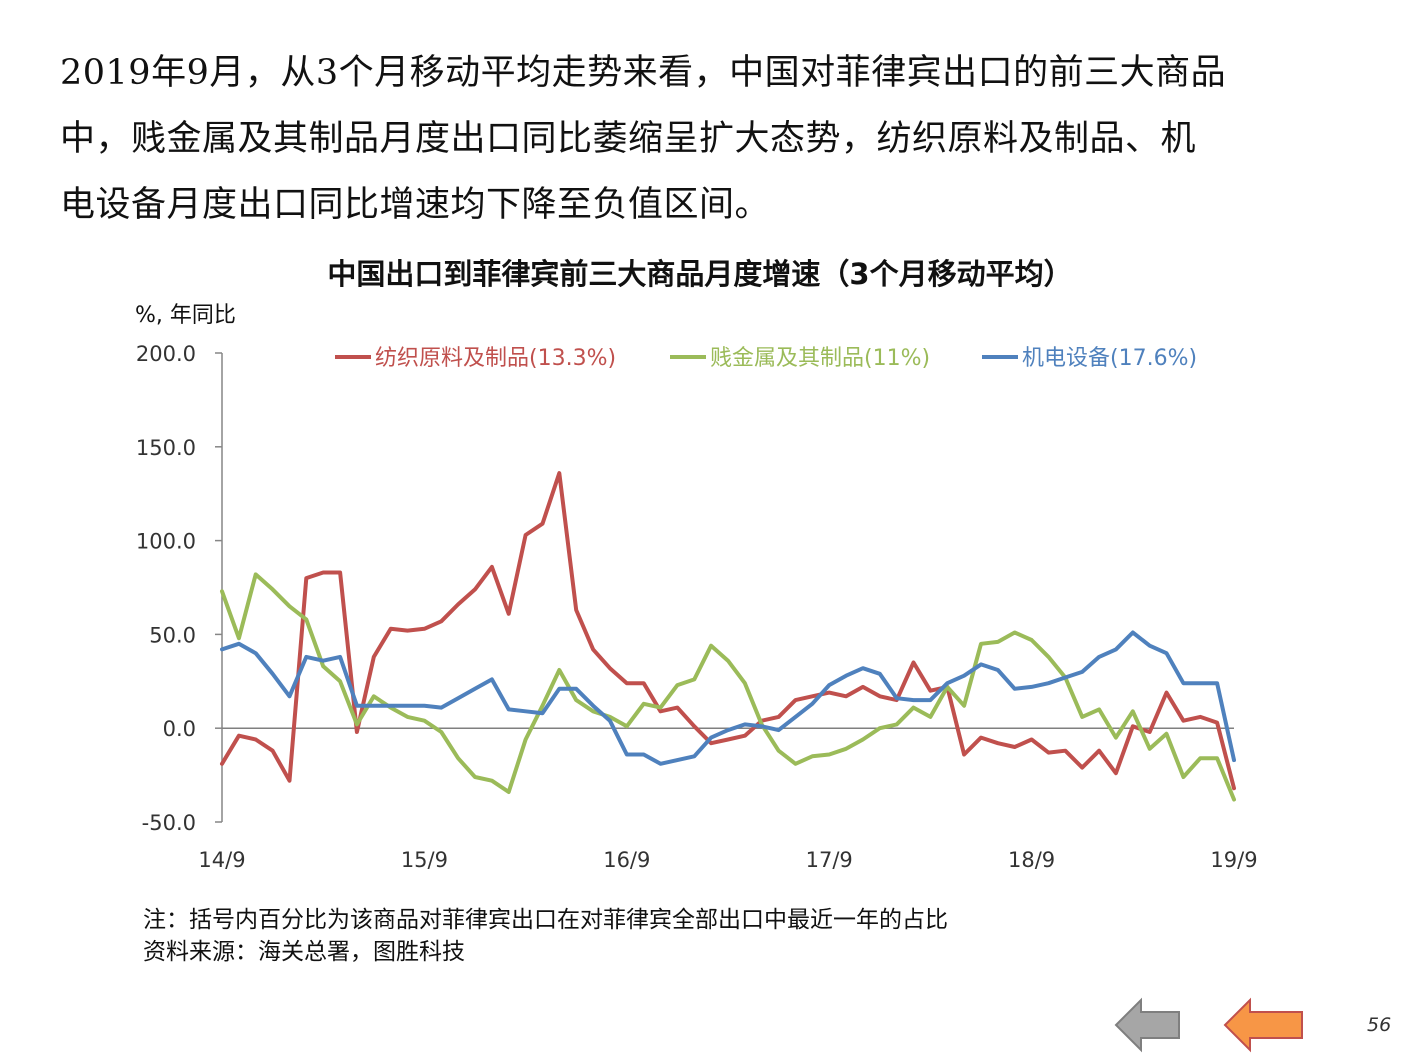 This screenshot has width=1411, height=1058. I want to click on chart-legend: 纺织原料及制品(13.3%) 贱金属及其制品(11%) 机电设备(17.6%), so click(766, 358).